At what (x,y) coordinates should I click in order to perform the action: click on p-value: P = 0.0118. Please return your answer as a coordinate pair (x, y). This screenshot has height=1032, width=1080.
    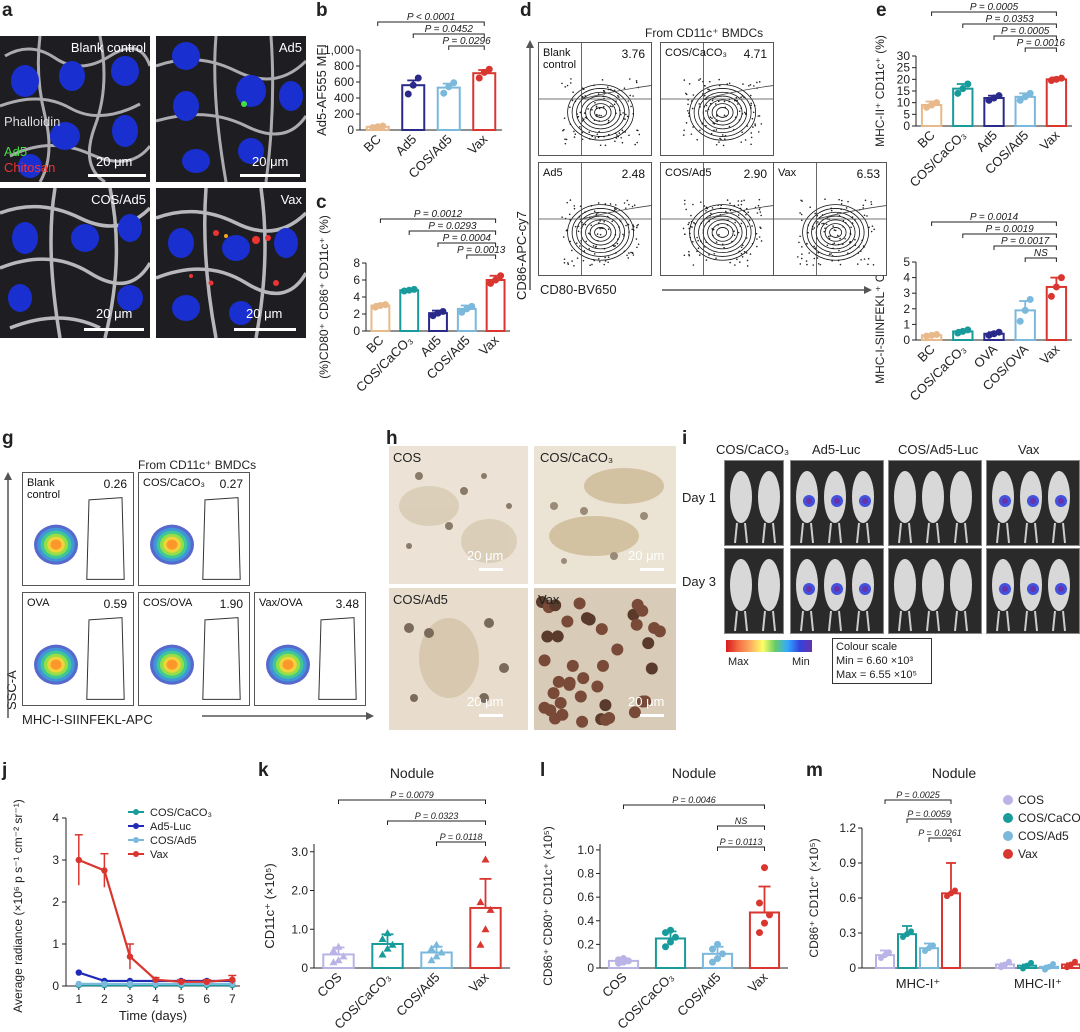
    Looking at the image, I should click on (461, 837).